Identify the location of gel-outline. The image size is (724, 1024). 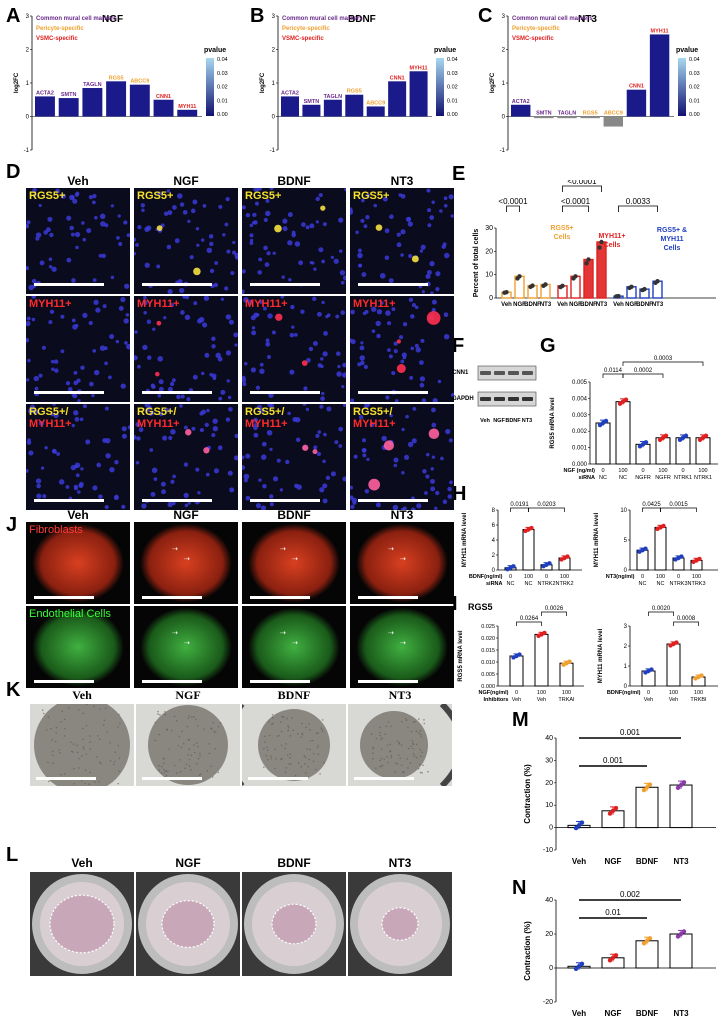
(294, 924).